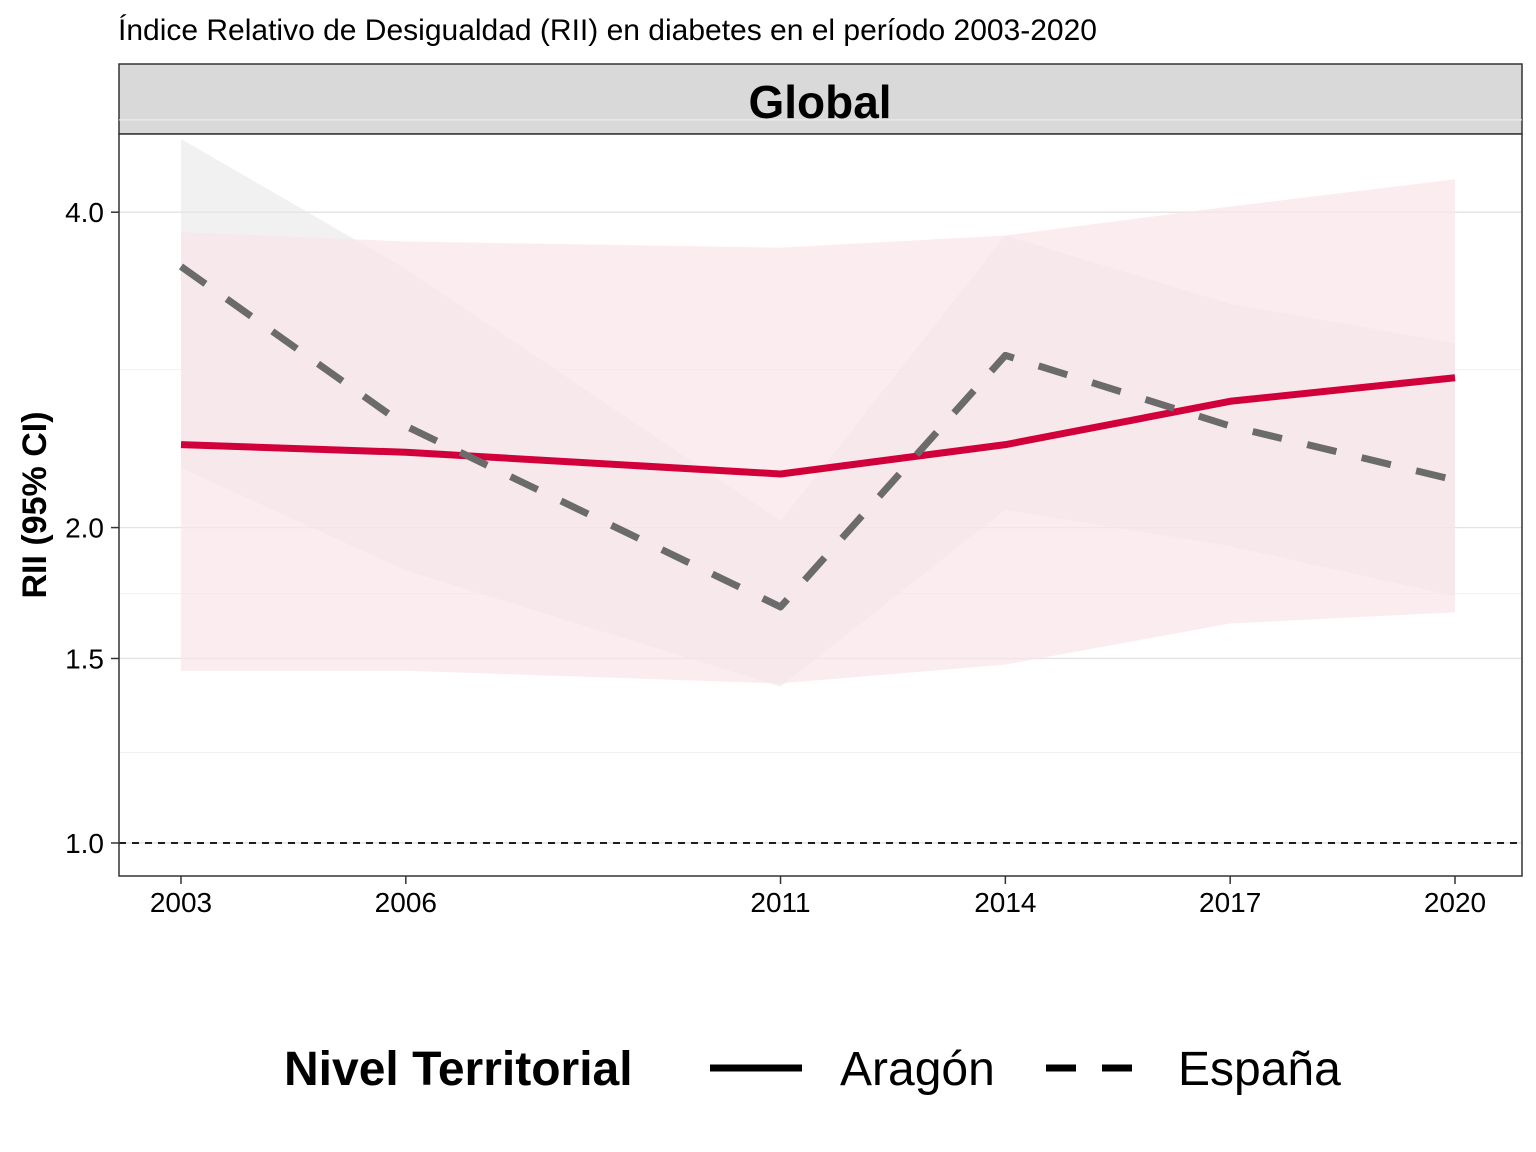  Describe the element at coordinates (1455, 902) in the screenshot. I see `x-tick-label: 2020` at that location.